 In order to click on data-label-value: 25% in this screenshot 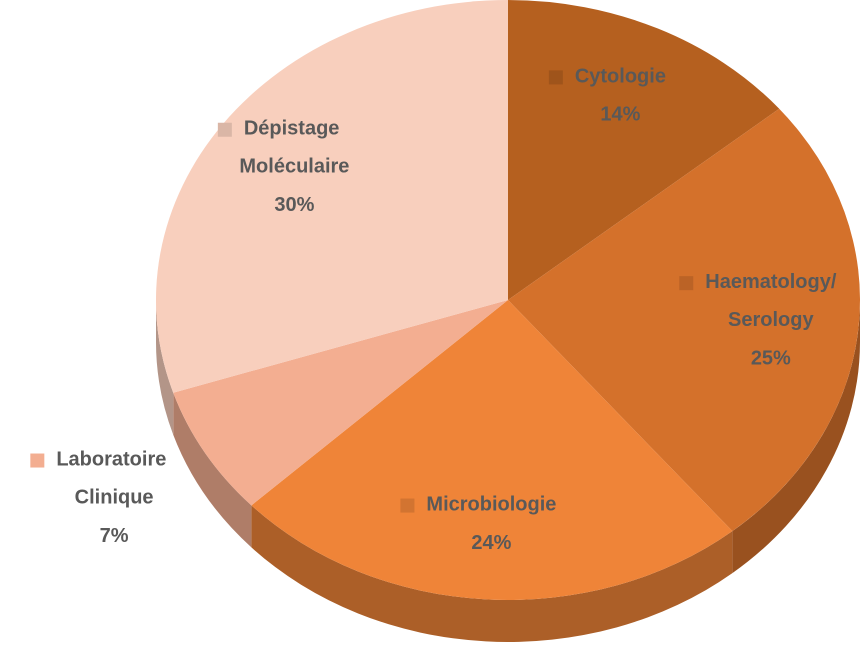, I will do `click(771, 358)`.